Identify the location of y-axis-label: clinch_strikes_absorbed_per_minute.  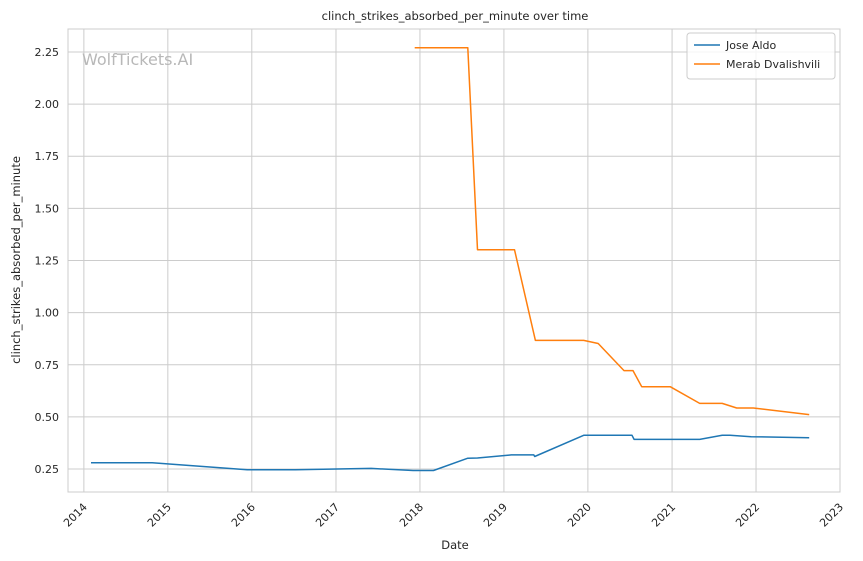
(16, 260).